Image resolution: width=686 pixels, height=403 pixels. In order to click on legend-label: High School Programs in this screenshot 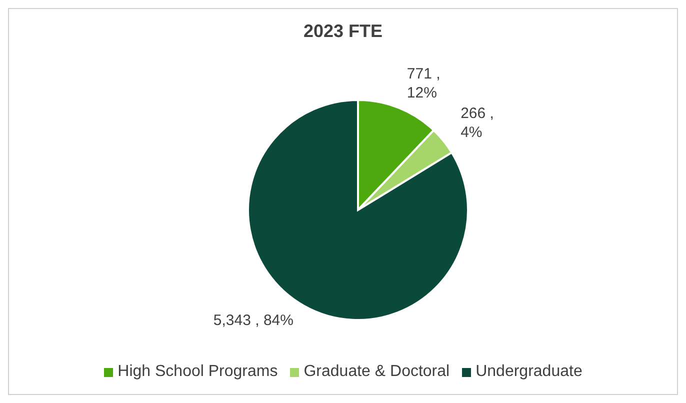, I will do `click(198, 372)`.